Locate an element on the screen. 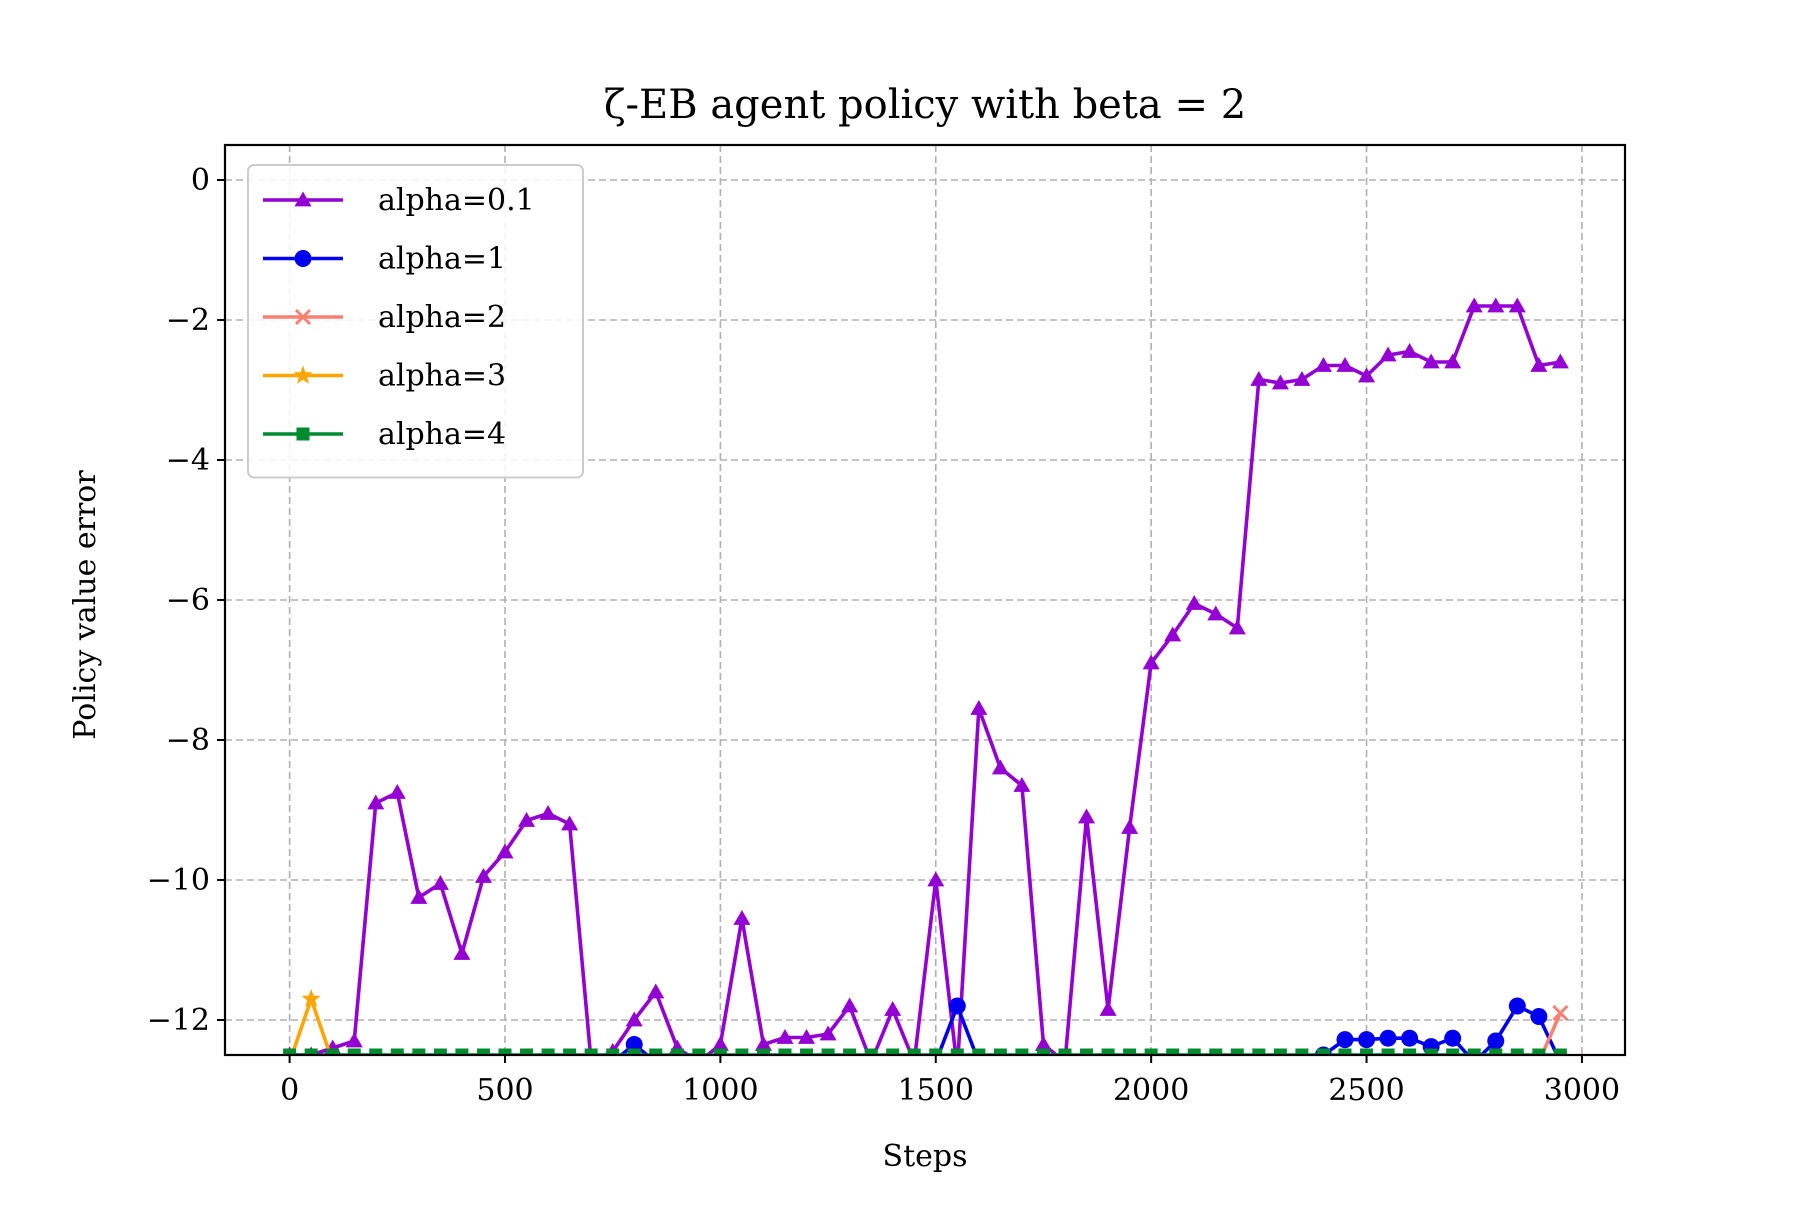  legend: alpha=0.1 alpha=1 alpha=2 alpha=3 alpha=4 is located at coordinates (415, 321).